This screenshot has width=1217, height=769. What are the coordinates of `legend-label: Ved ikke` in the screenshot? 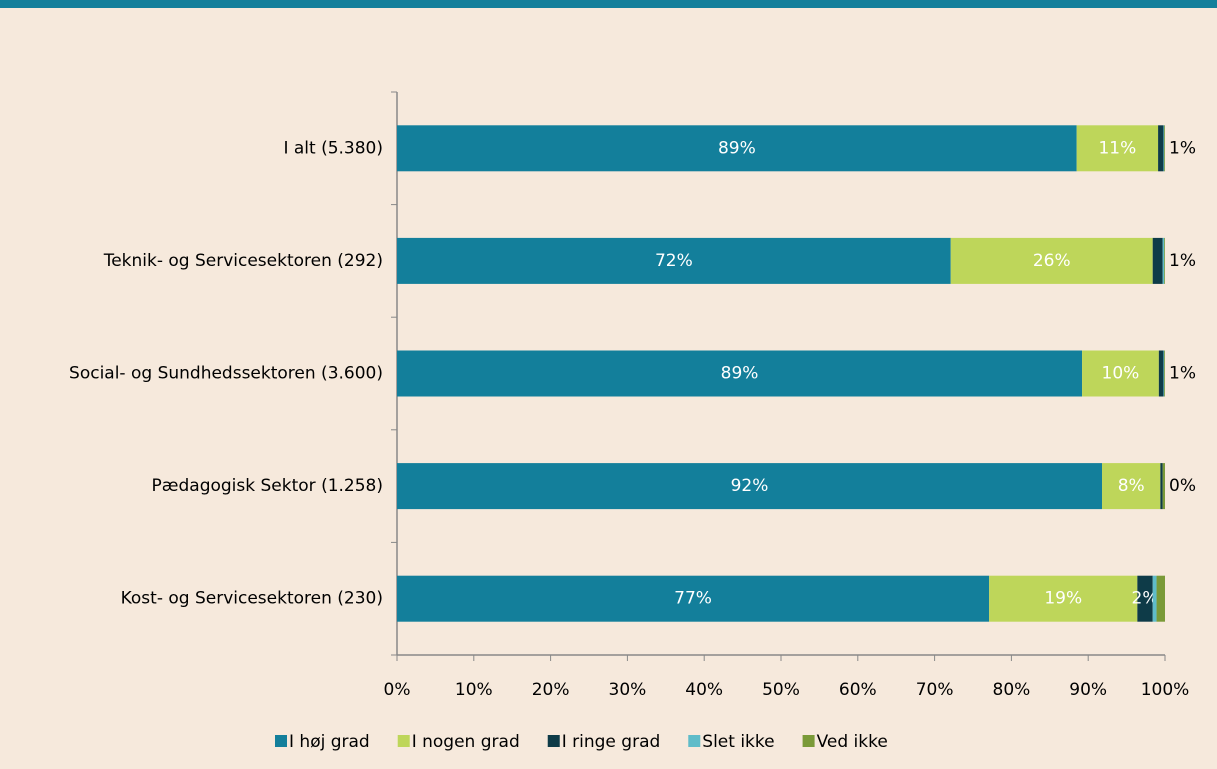 It's located at (852, 742).